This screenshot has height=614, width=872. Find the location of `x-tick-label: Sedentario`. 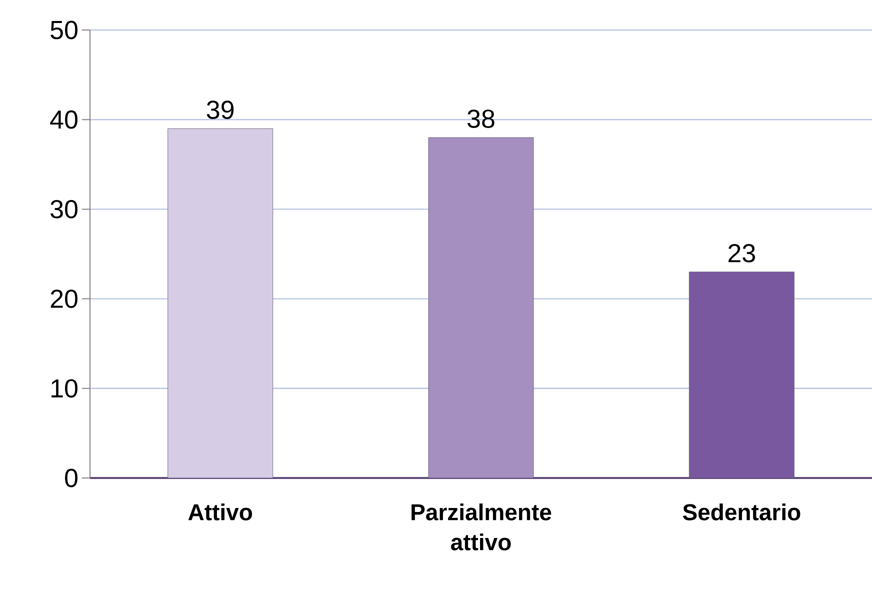

x-tick-label: Sedentario is located at coordinates (741, 512).